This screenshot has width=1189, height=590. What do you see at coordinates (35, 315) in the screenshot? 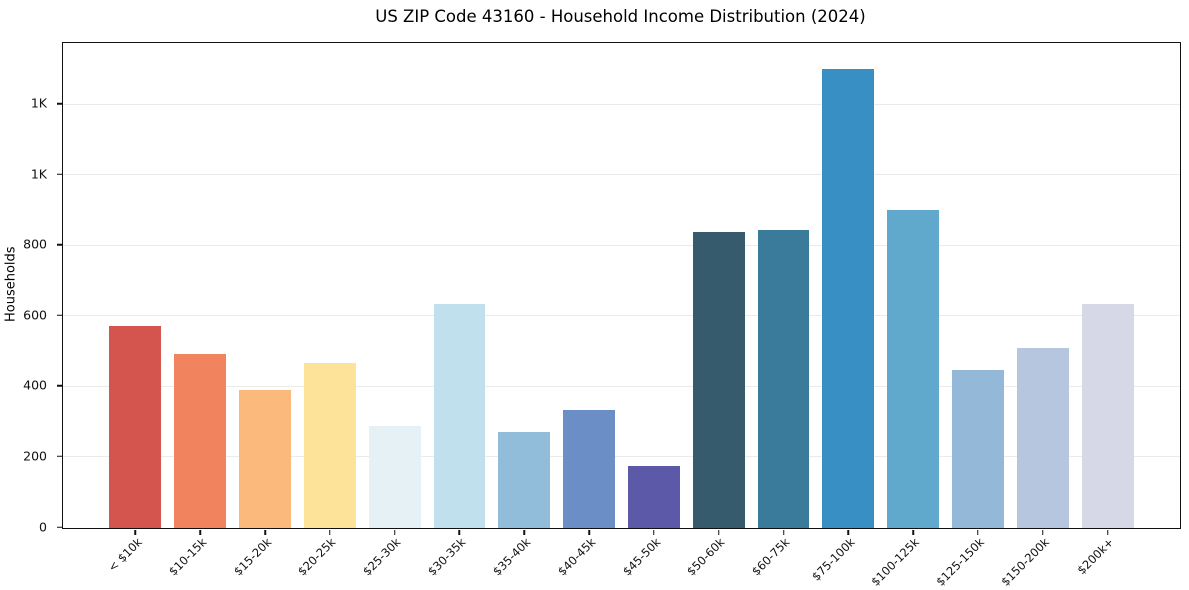
I see `y-tick-label: 600` at bounding box center [35, 315].